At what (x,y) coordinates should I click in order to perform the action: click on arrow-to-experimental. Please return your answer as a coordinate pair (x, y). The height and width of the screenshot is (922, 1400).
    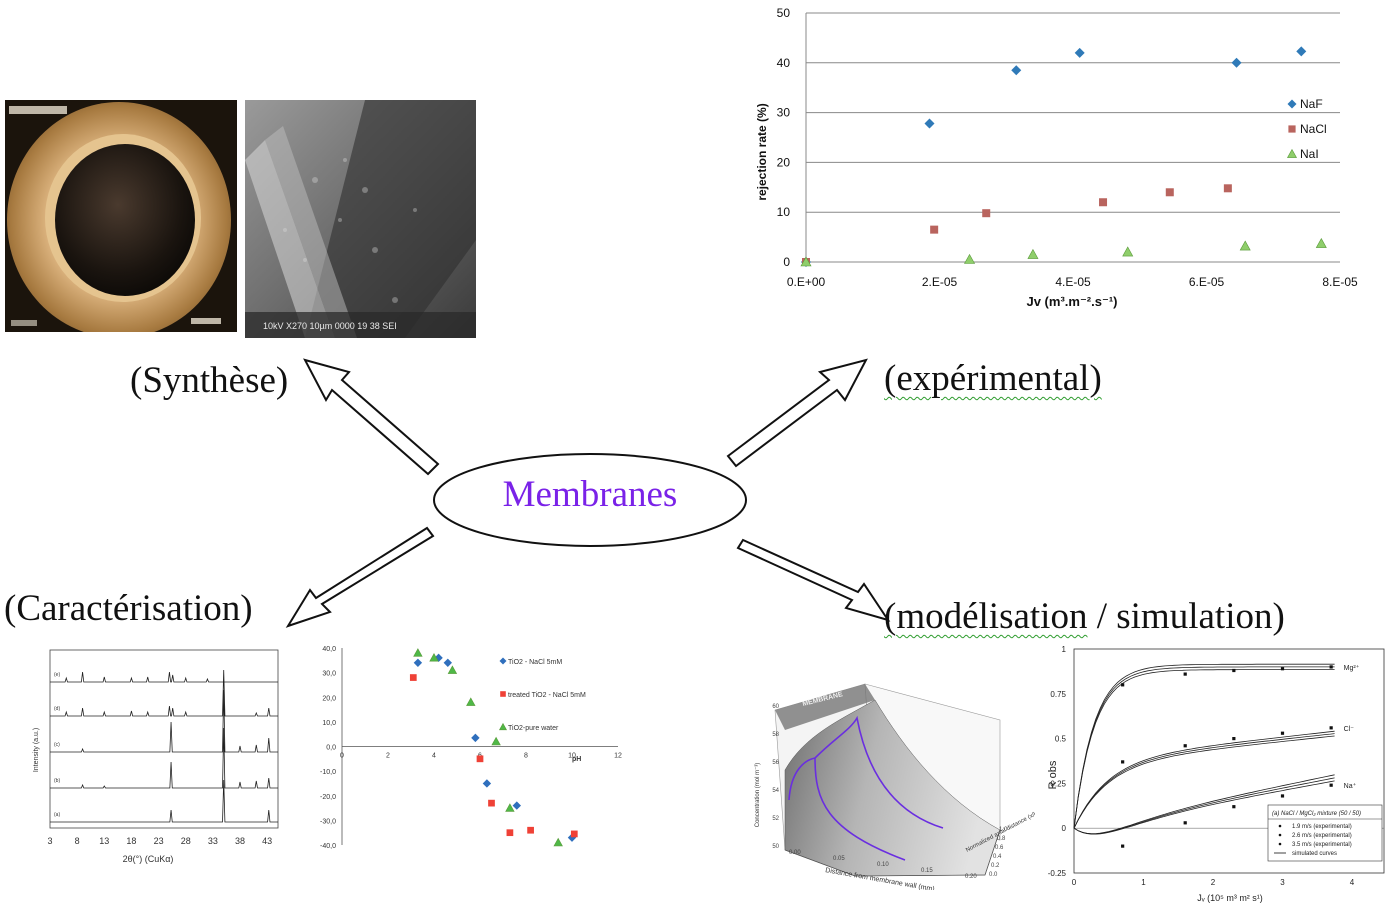
    Looking at the image, I should click on (797, 413).